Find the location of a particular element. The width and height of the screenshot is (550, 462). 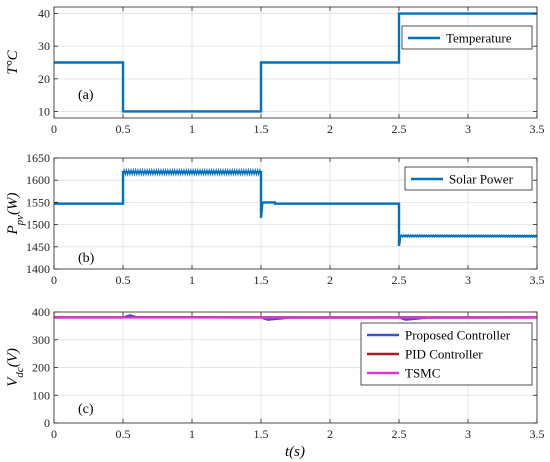

y-tick-label: 400 is located at coordinates (41, 312).